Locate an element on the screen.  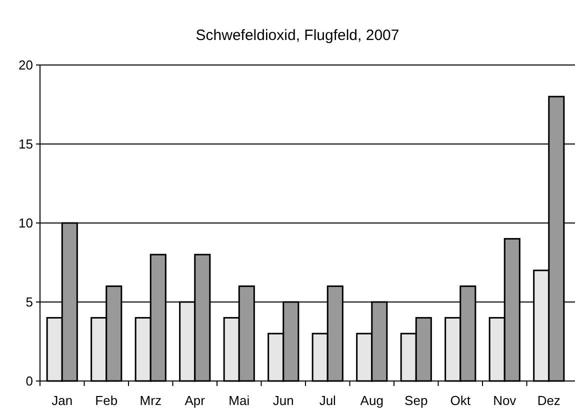
x-tick-label: Aug is located at coordinates (372, 400).